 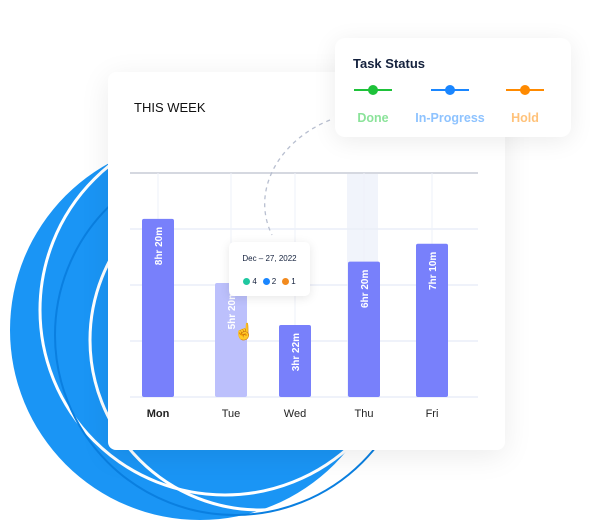 I want to click on bar-data-label: 8hr 20m, so click(x=159, y=246).